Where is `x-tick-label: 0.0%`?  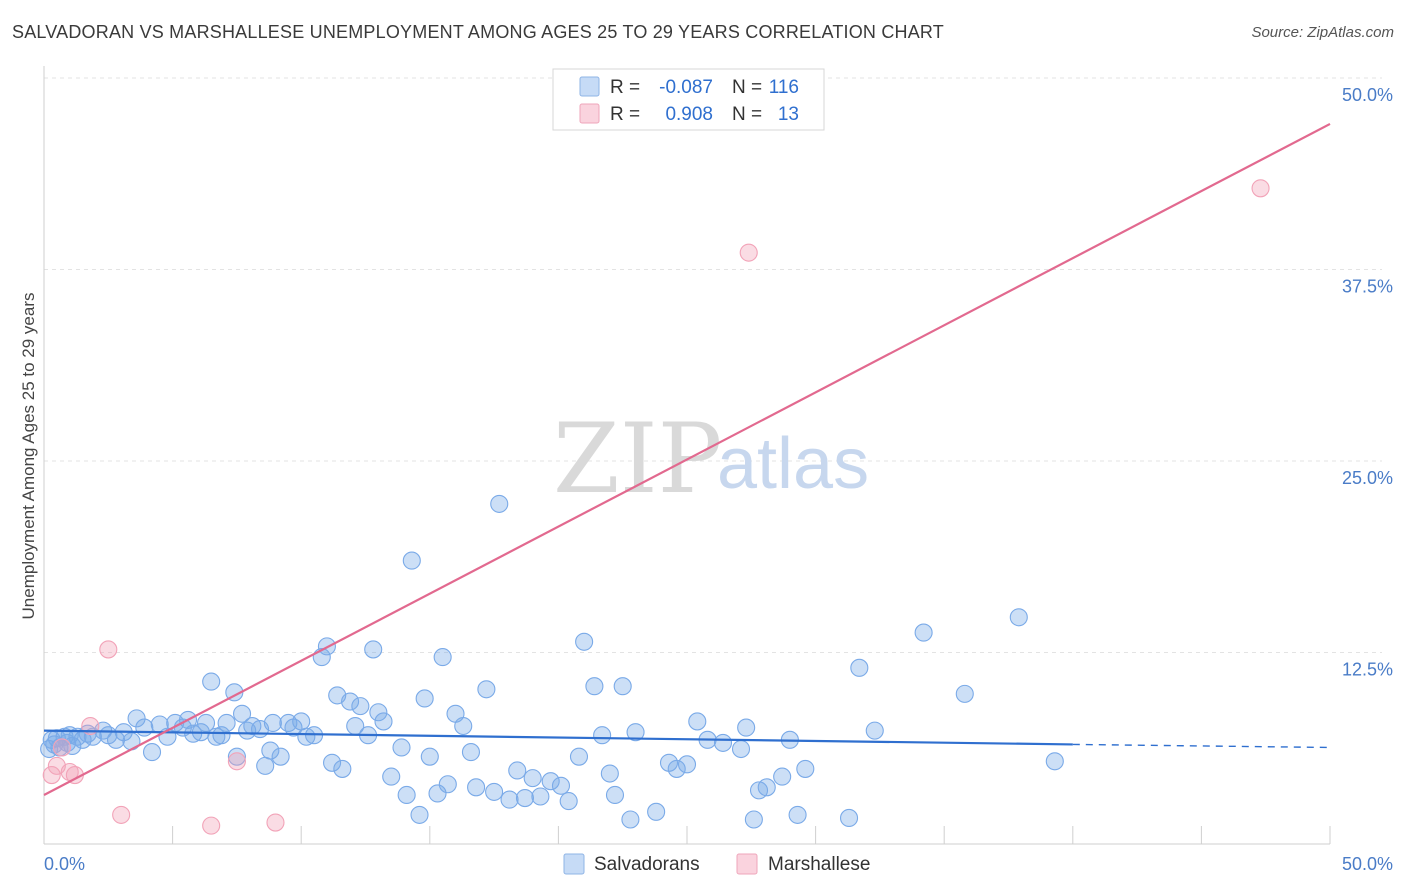 x-tick-label: 0.0% is located at coordinates (64, 864).